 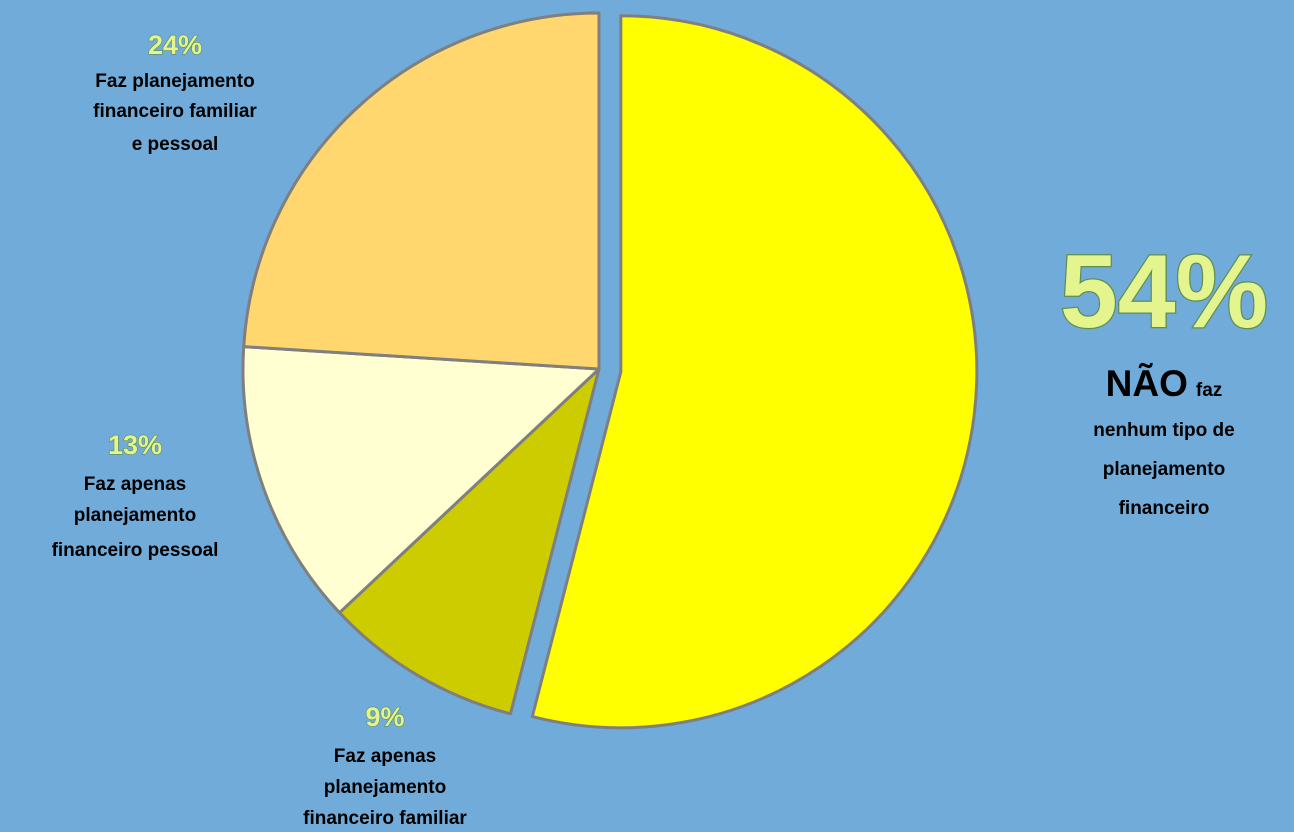 I want to click on slice-label-1-word: faz, so click(x=1209, y=390).